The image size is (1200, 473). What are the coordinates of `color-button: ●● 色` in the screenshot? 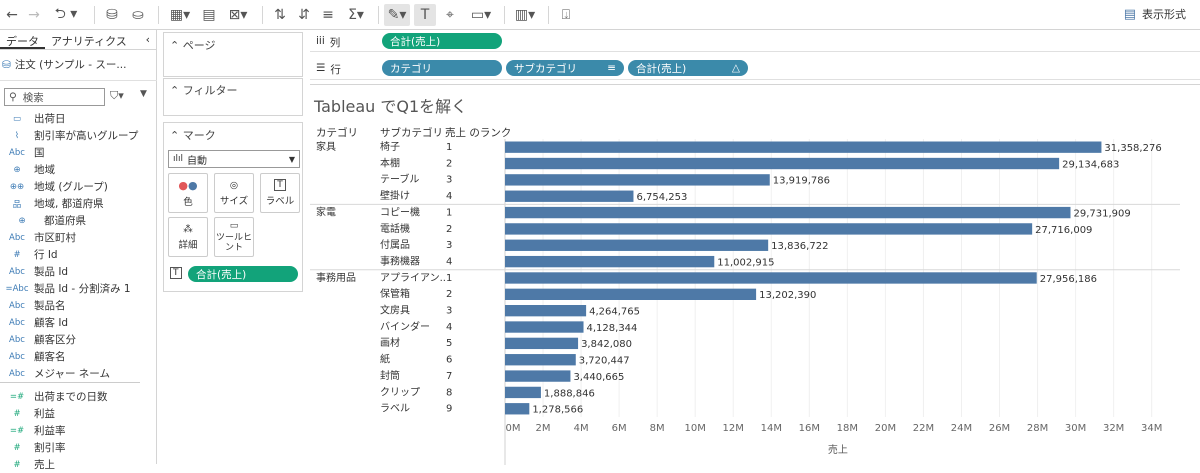 It's located at (188, 193).